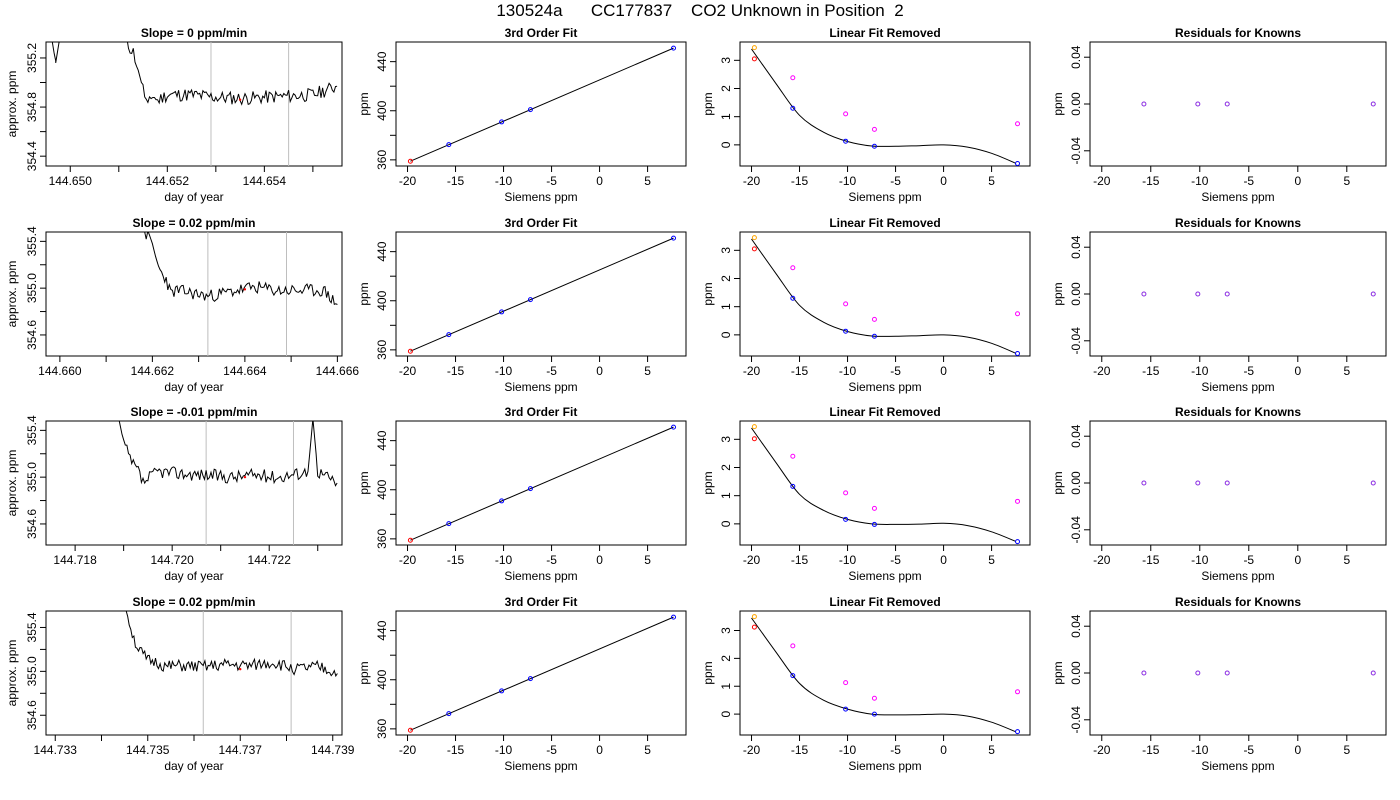 This screenshot has height=800, width=1400. Describe the element at coordinates (193, 223) in the screenshot. I see `panel-title: Slope = 0.02 ppm/min` at that location.